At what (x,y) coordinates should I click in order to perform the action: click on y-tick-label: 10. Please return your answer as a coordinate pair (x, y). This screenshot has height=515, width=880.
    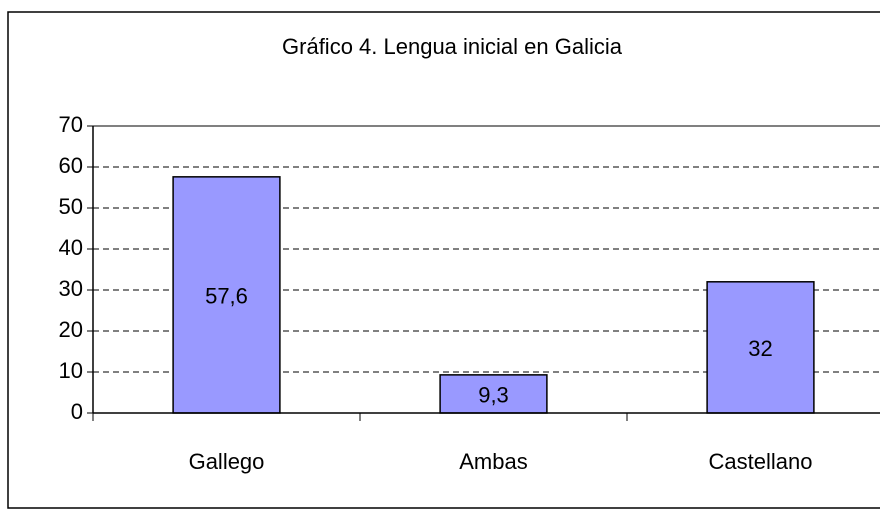
    Looking at the image, I should click on (71, 370).